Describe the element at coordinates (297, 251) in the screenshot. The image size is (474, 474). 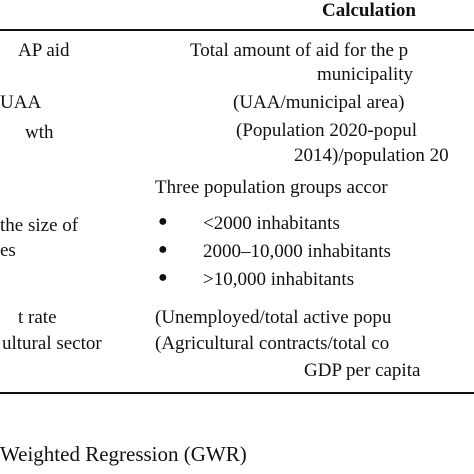
I see `bullet-text-medium: 2000–10,000 inhabitants` at that location.